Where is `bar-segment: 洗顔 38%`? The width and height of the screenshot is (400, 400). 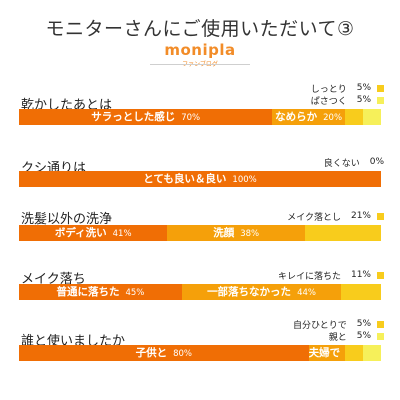 bar-segment: 洗顔 38% is located at coordinates (236, 233).